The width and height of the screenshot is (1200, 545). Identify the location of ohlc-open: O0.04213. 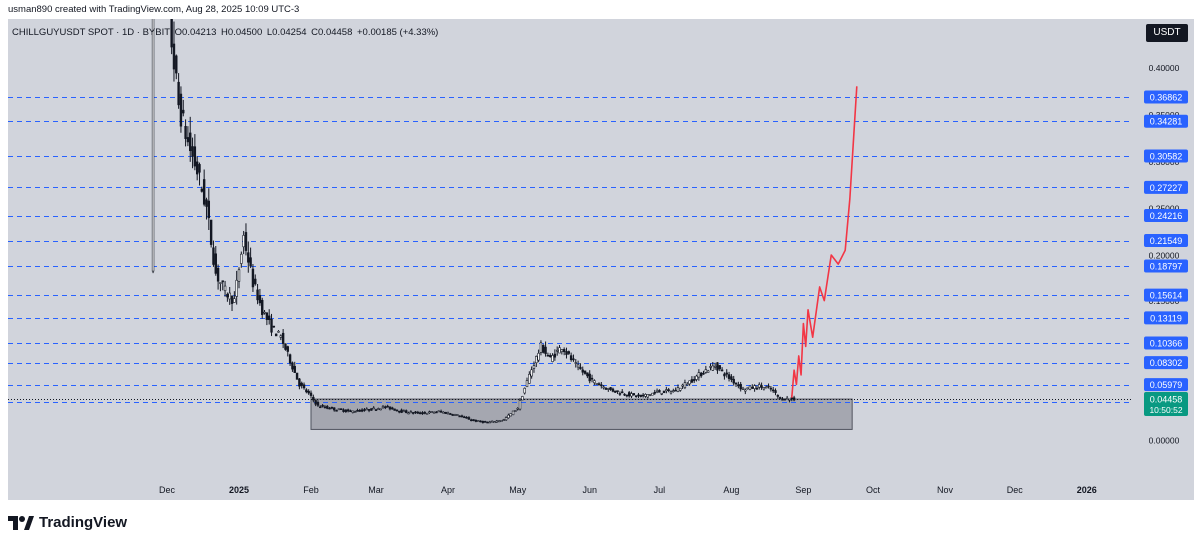
(195, 32).